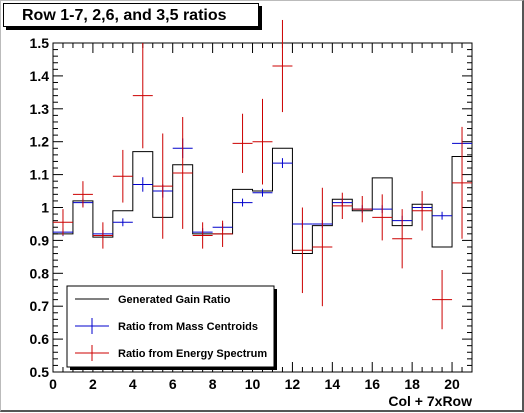 Image resolution: width=524 pixels, height=413 pixels. What do you see at coordinates (293, 384) in the screenshot?
I see `x-tick-label: 12` at bounding box center [293, 384].